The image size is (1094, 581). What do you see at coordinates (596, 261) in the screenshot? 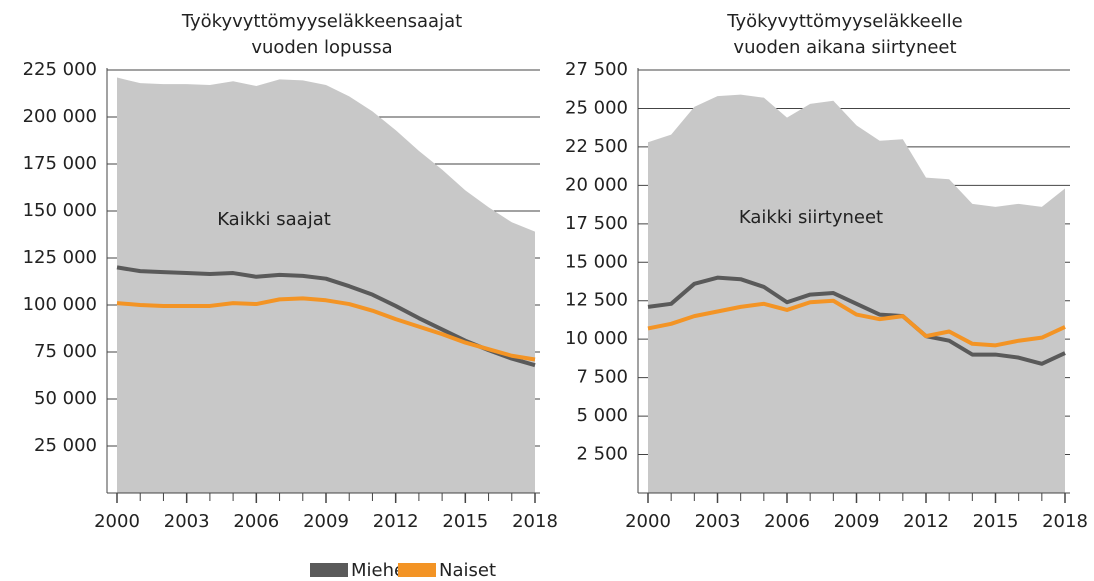
I see `y-tick-label: 15 000` at bounding box center [596, 261].